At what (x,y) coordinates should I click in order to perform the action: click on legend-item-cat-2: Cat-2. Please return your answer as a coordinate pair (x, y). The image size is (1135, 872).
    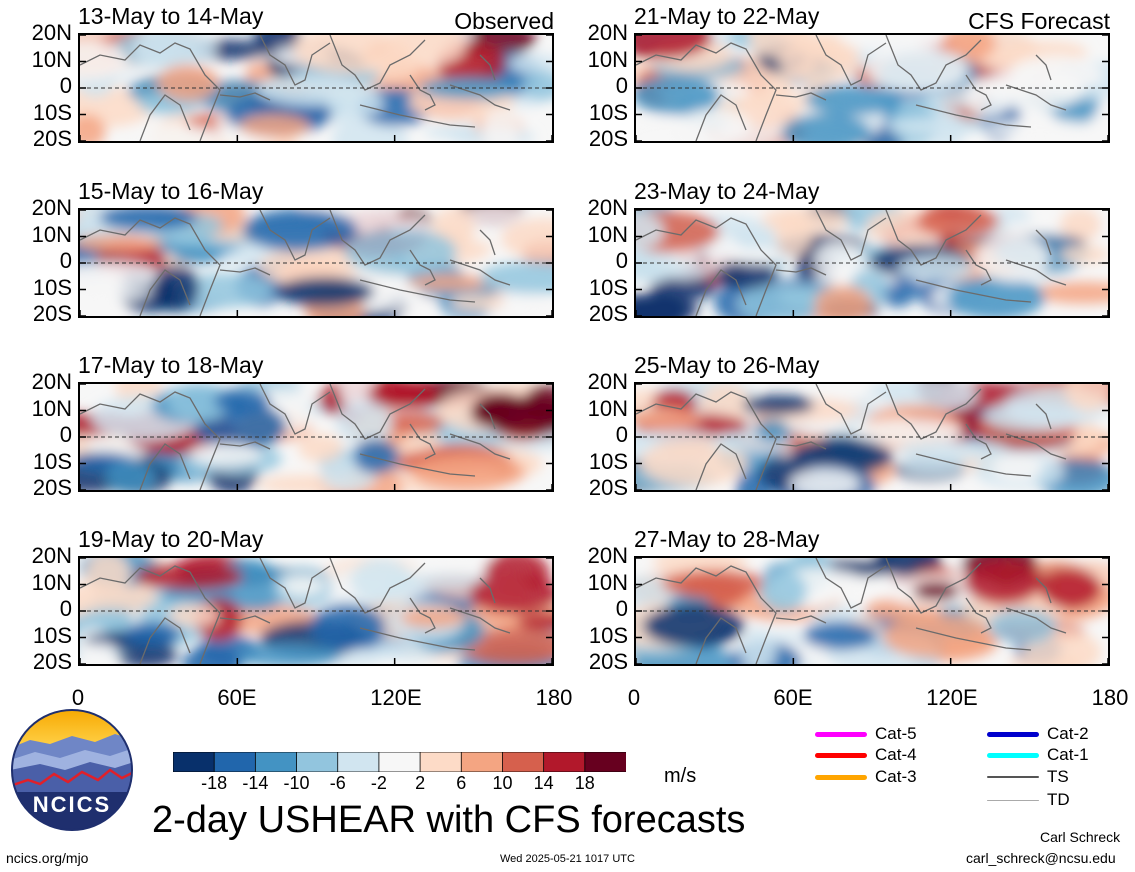
    Looking at the image, I should click on (1052, 734).